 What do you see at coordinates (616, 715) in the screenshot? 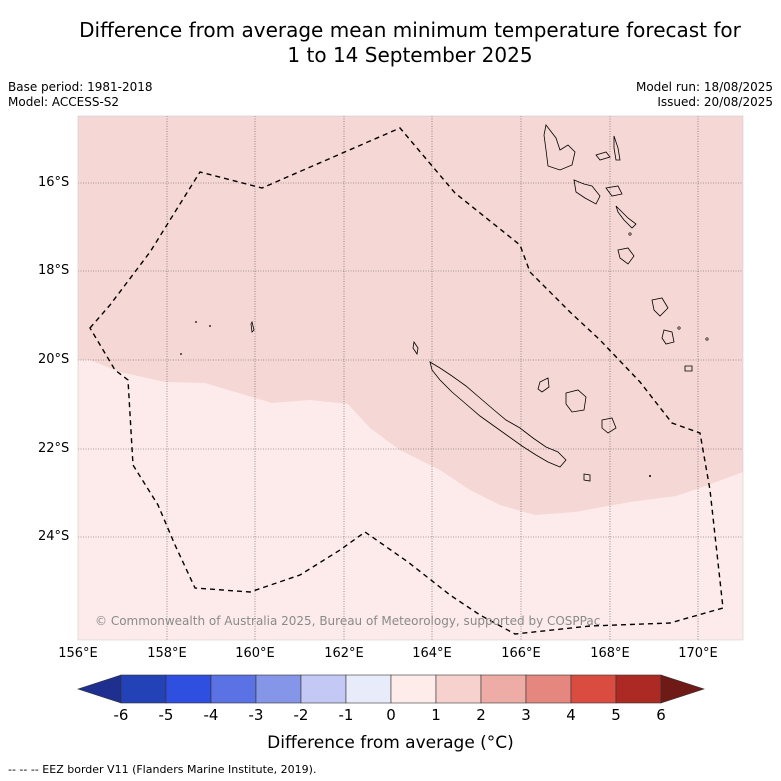
I see `colorbar-tick: 5` at bounding box center [616, 715].